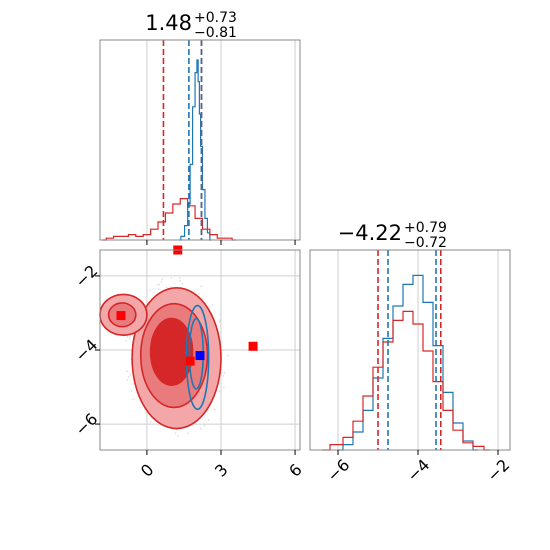 The width and height of the screenshot is (550, 550). I want to click on joint-xtick-label: 3, so click(221, 470).